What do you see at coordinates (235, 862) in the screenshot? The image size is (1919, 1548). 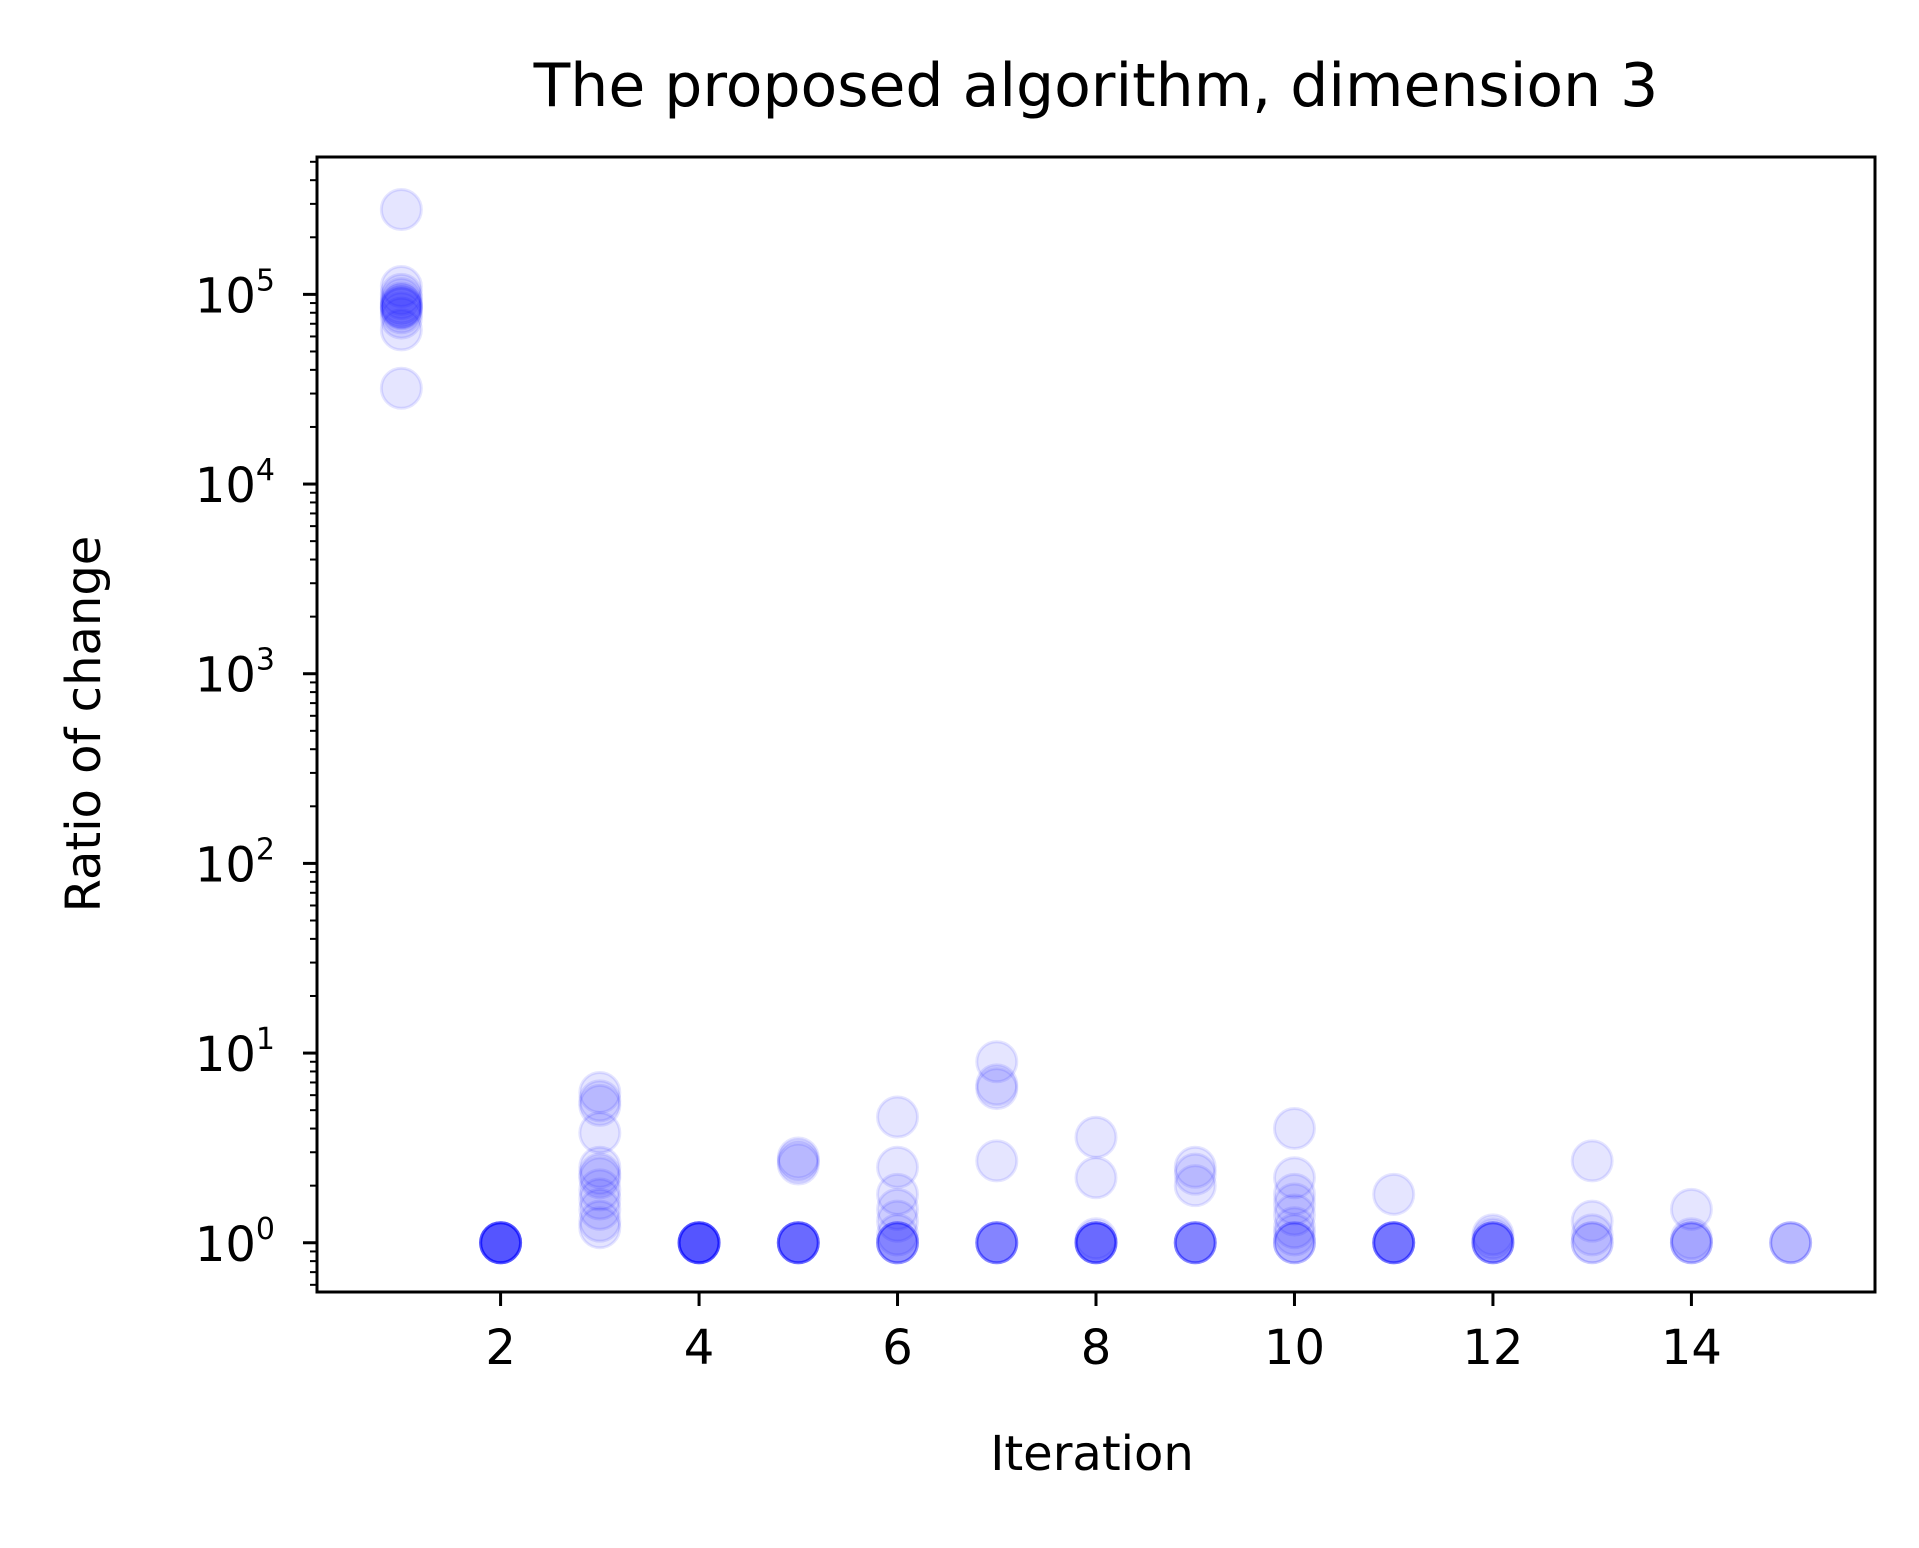 I see `y-tick-label: 10²` at bounding box center [235, 862].